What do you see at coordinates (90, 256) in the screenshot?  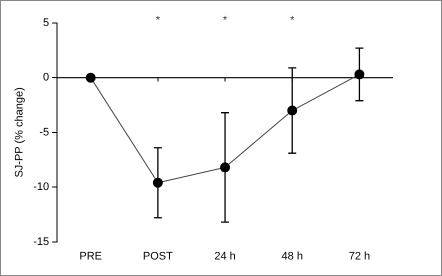 I see `x-tick-label: PRE` at bounding box center [90, 256].